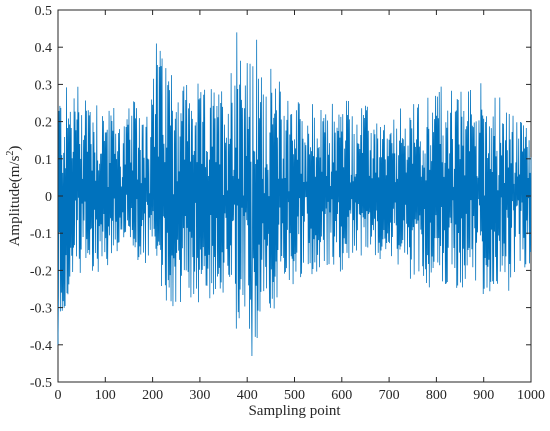 This screenshot has width=550, height=431. Describe the element at coordinates (10, 153) in the screenshot. I see `y-axis-label-superscript: 2` at that location.